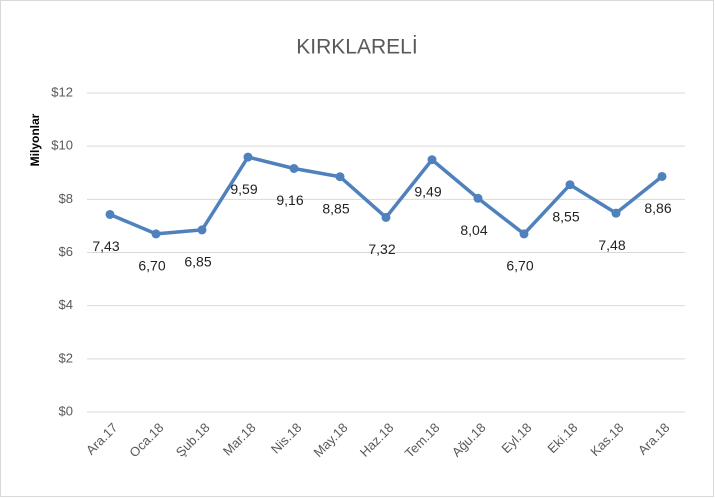 This screenshot has width=715, height=498. I want to click on data-label: 8,85, so click(335, 208).